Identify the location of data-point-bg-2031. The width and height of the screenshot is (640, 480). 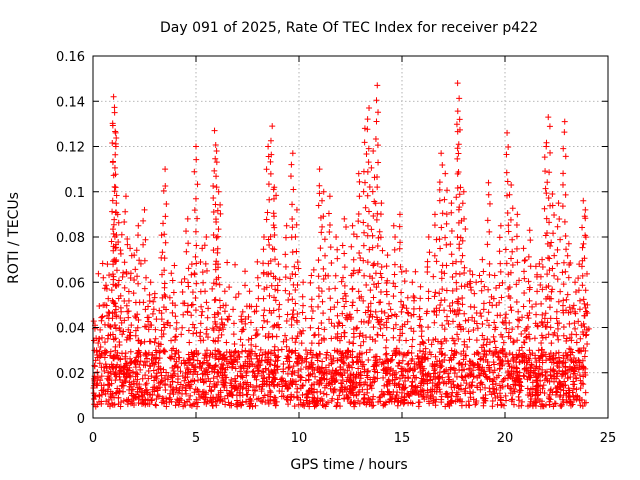
(192, 304).